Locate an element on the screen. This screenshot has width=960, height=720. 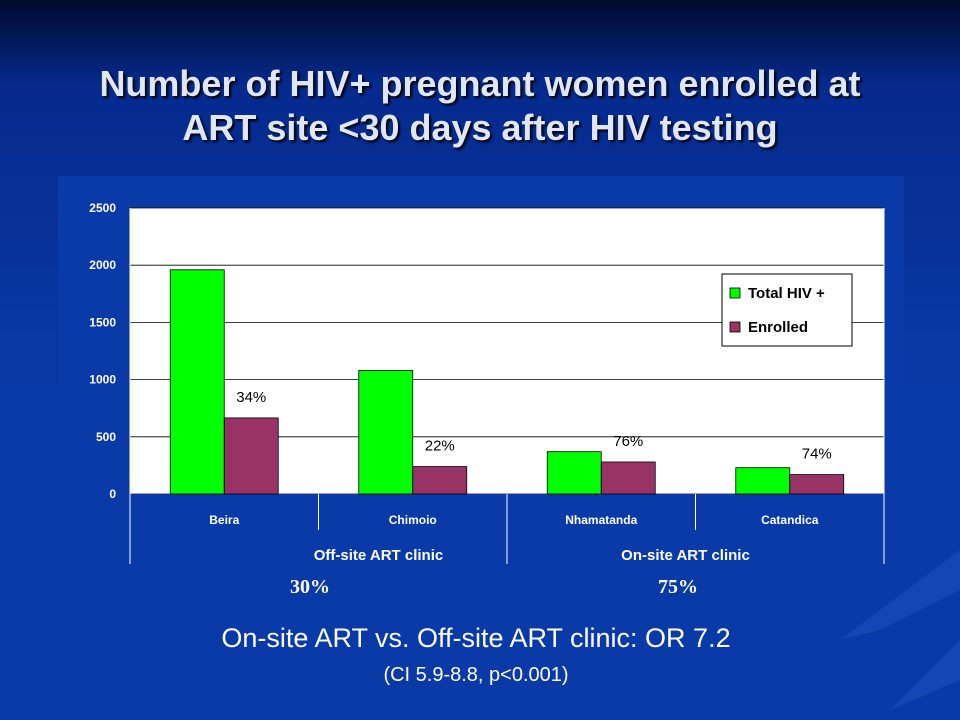
bar-pct-label: 34% is located at coordinates (251, 397).